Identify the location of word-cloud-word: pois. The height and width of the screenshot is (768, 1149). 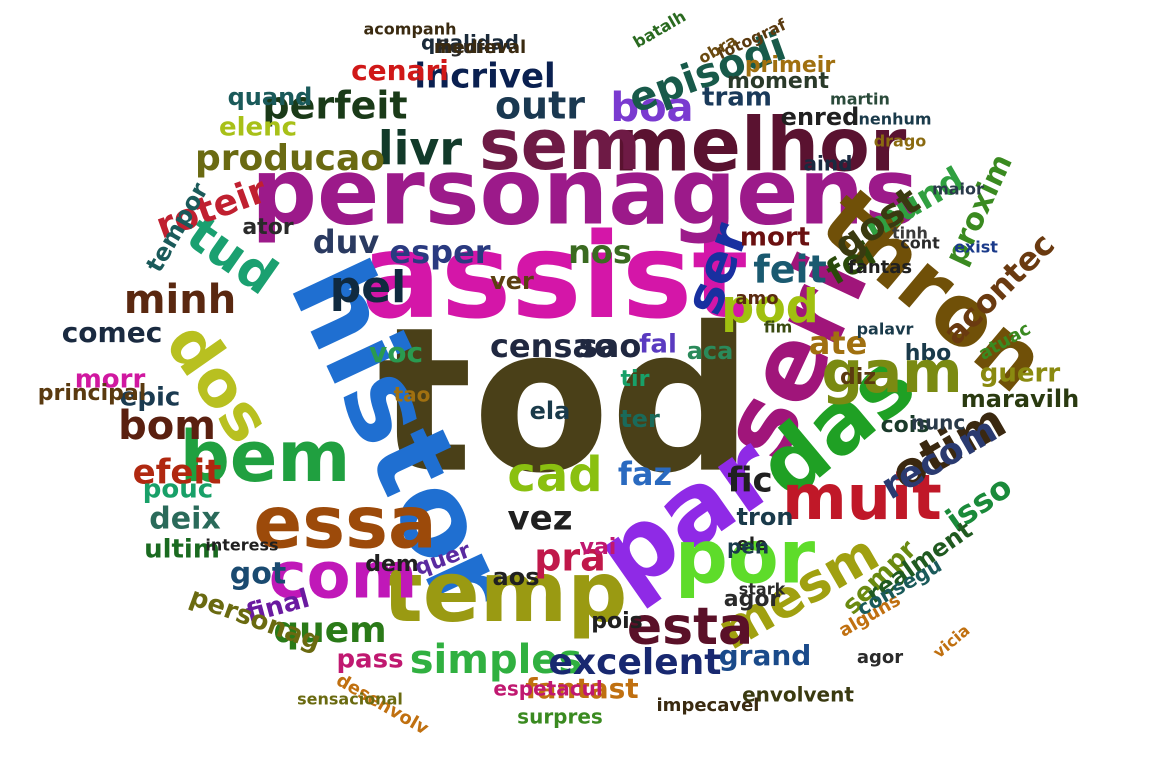
(617, 621).